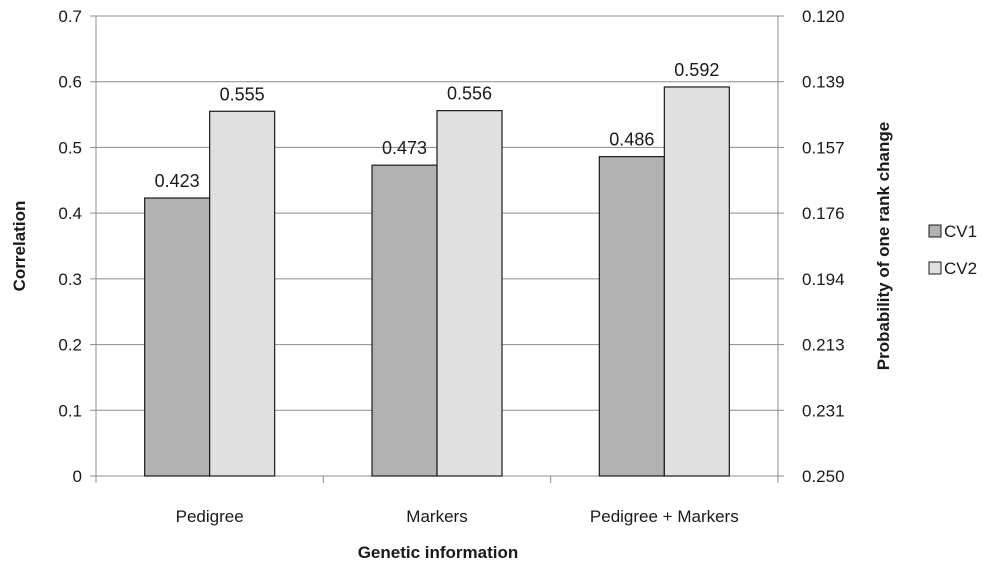 This screenshot has width=988, height=567. Describe the element at coordinates (77, 246) in the screenshot. I see `y-axis-ticks: 0 0.1 0.2 0.3 0.4 0.5 0.6 0.7` at that location.